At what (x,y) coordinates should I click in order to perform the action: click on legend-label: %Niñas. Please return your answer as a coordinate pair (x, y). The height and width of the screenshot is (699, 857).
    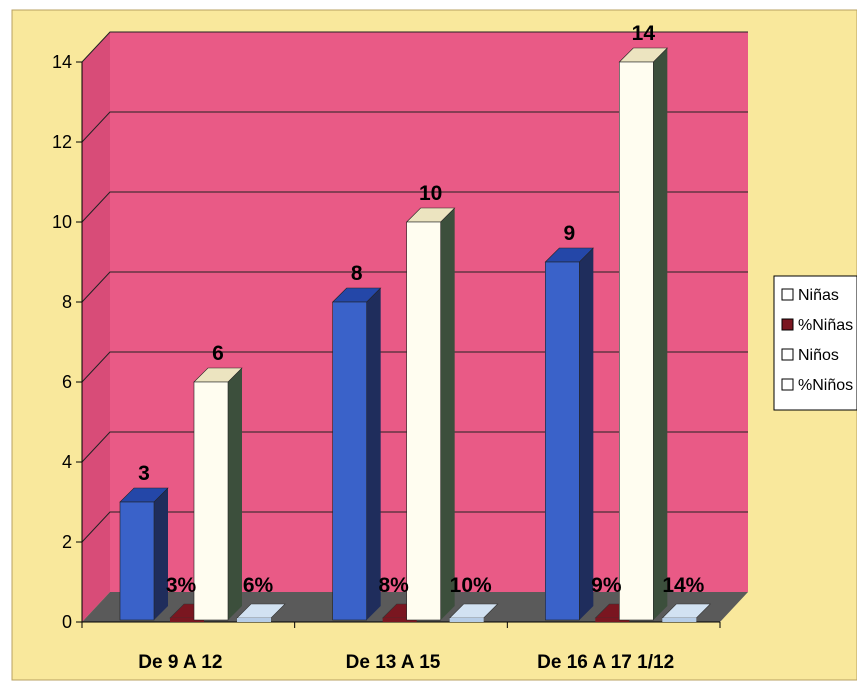
    Looking at the image, I should click on (825, 325).